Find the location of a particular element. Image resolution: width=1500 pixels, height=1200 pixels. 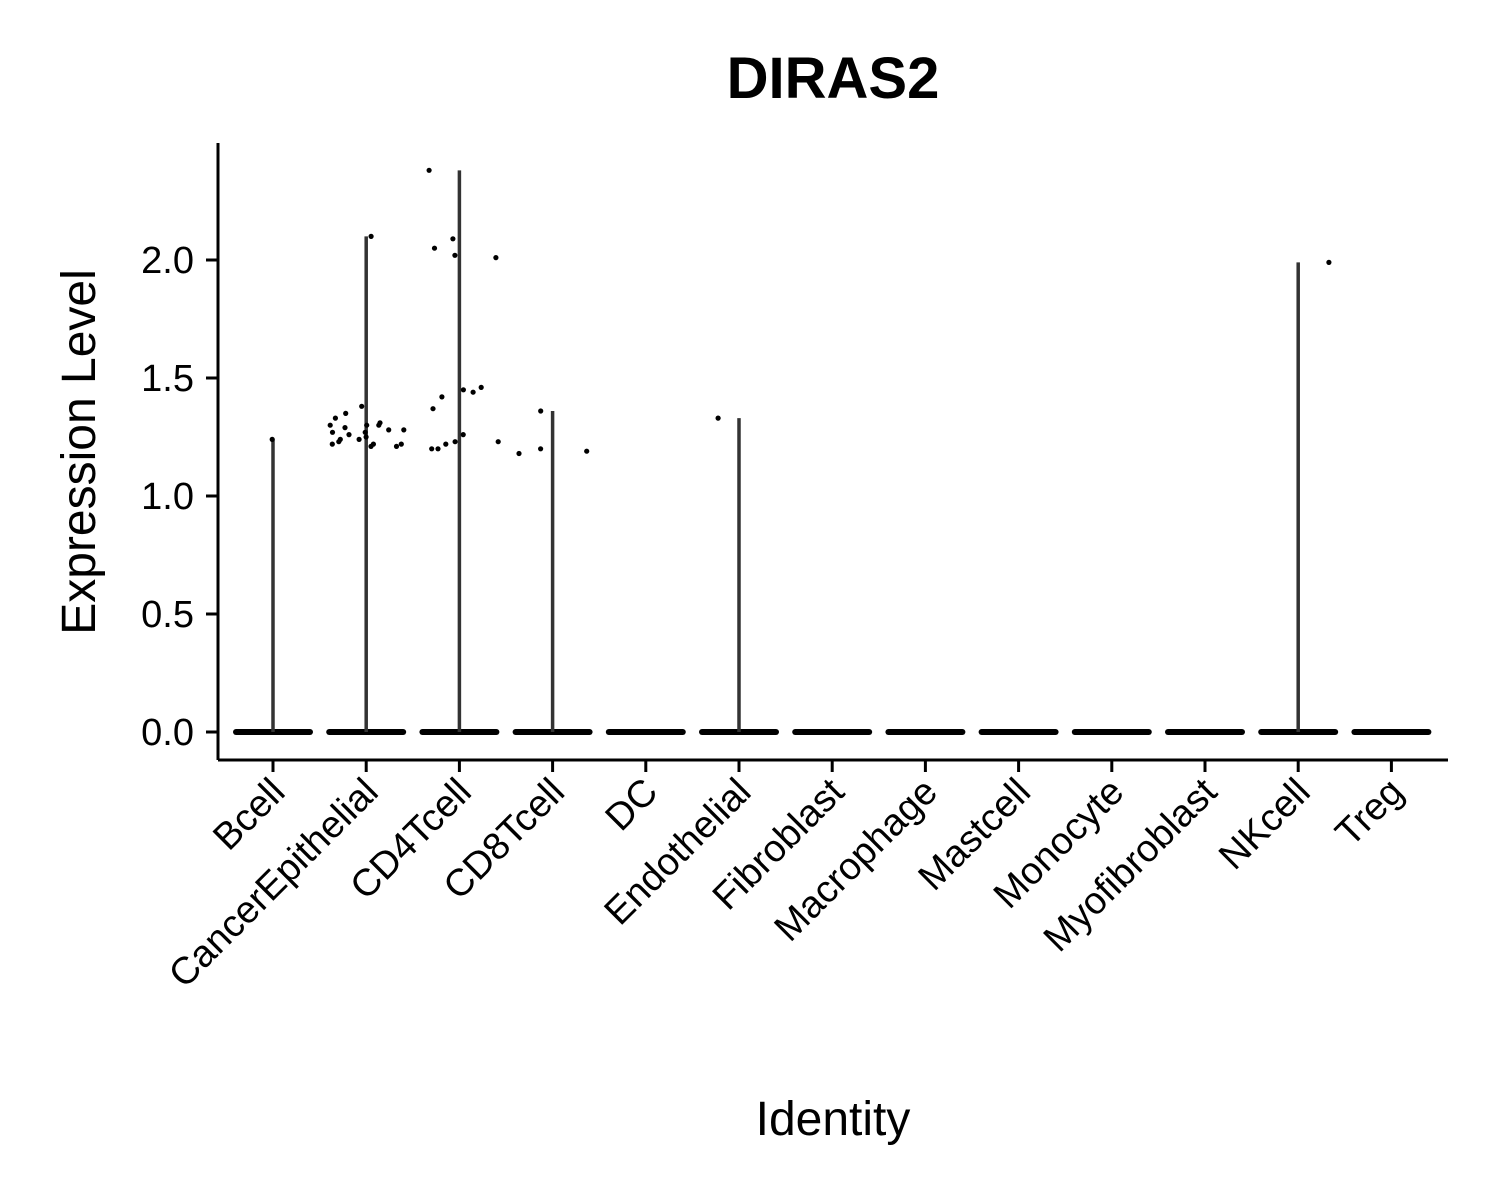

x-axis-label: Identity is located at coordinates (833, 1119).